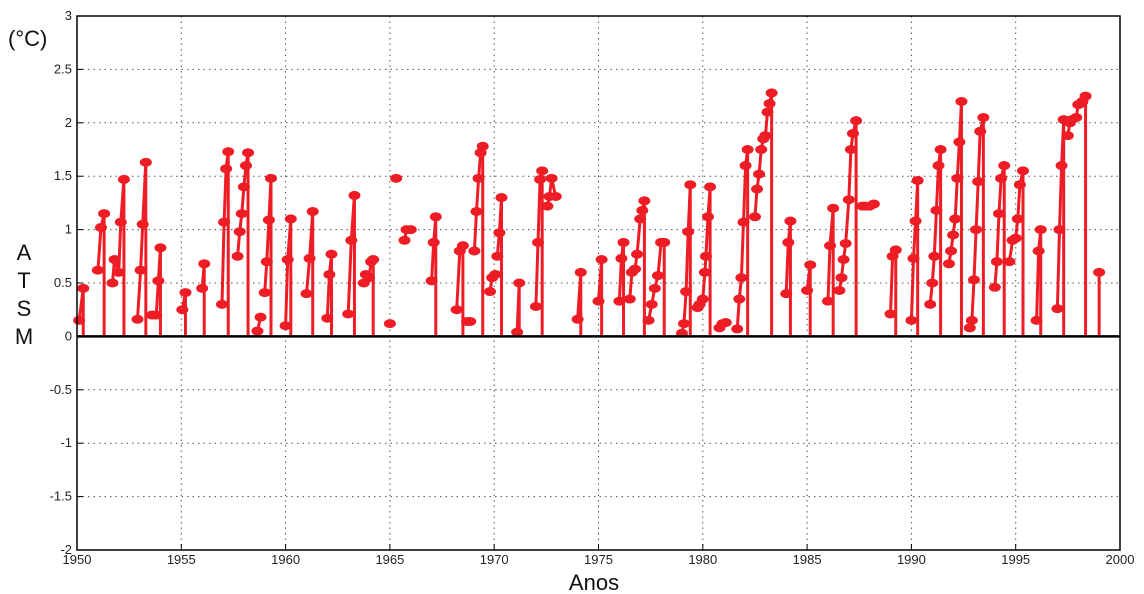  Describe the element at coordinates (598, 559) in the screenshot. I see `x-tick-label: 1975` at that location.